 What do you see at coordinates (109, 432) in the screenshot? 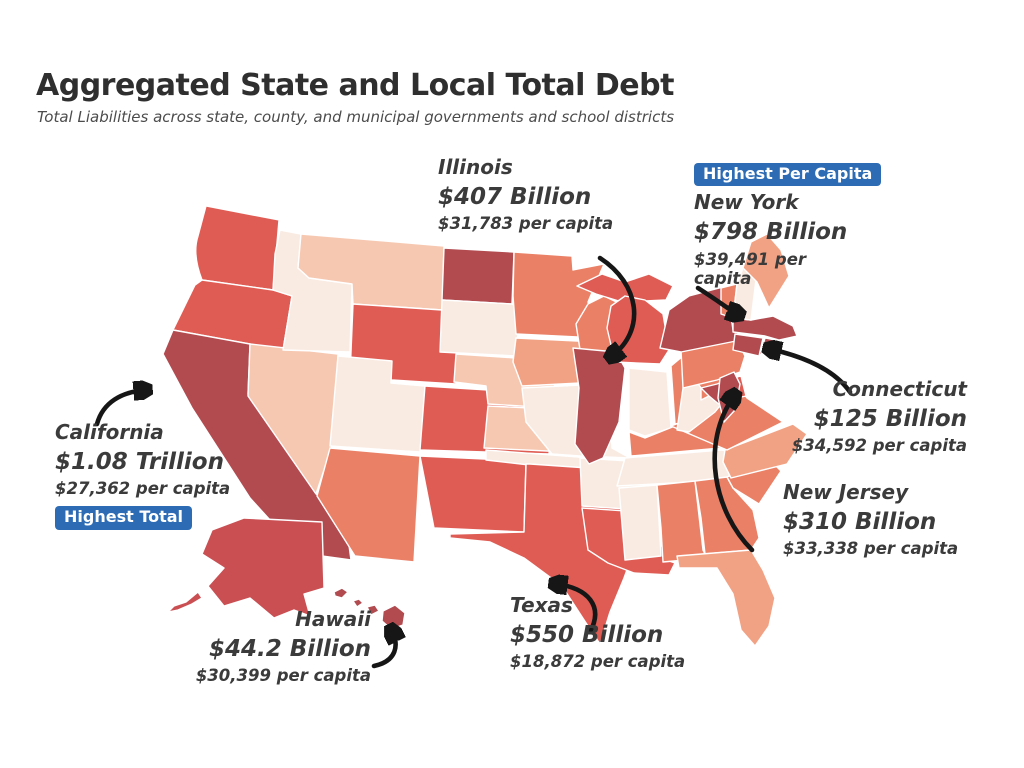
I see `california-name: California` at bounding box center [109, 432].